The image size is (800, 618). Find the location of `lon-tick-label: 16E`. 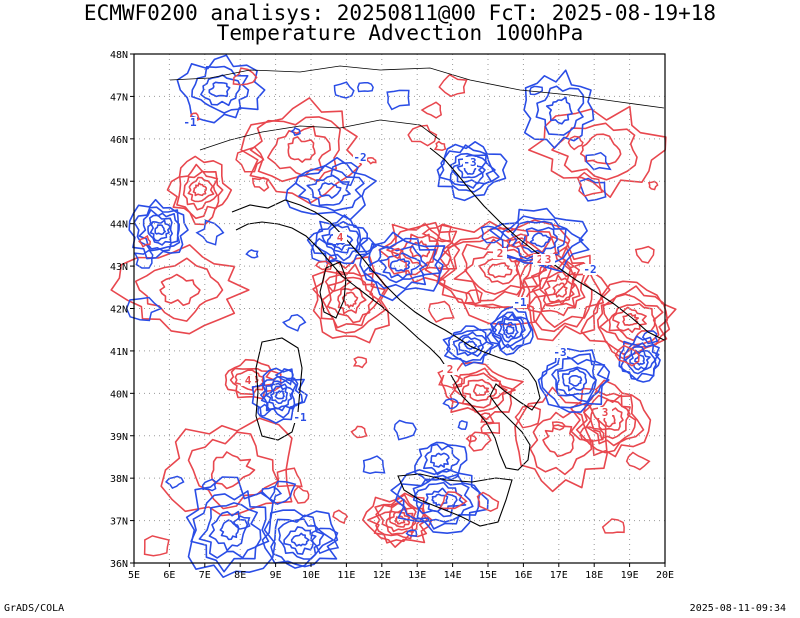

lon-tick-label: 16E is located at coordinates (523, 575).